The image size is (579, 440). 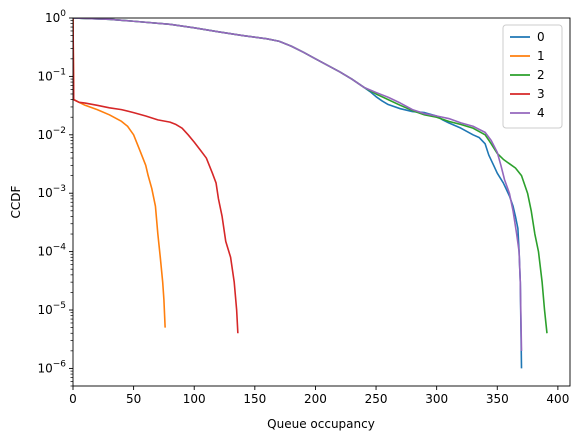 I want to click on legend-label-3: 3, so click(x=541, y=94).